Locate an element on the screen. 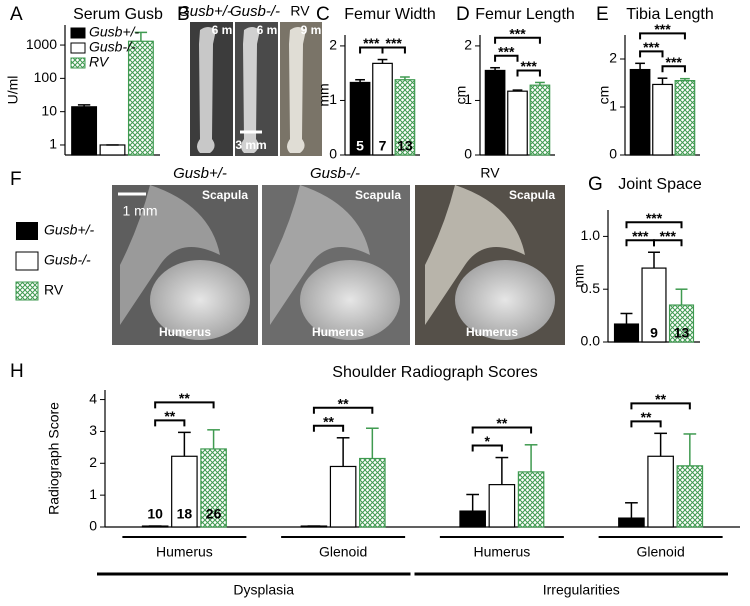 Image resolution: width=750 pixels, height=606 pixels. scale-label: 3 mm is located at coordinates (250, 145).